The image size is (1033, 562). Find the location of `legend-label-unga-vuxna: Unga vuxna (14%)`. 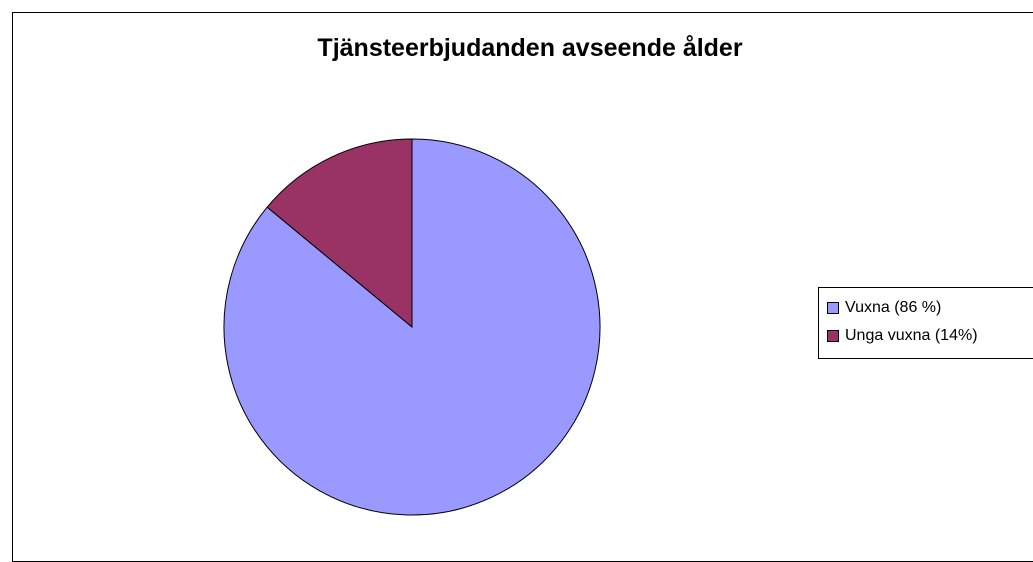

legend-label-unga-vuxna: Unga vuxna (14%) is located at coordinates (911, 335).